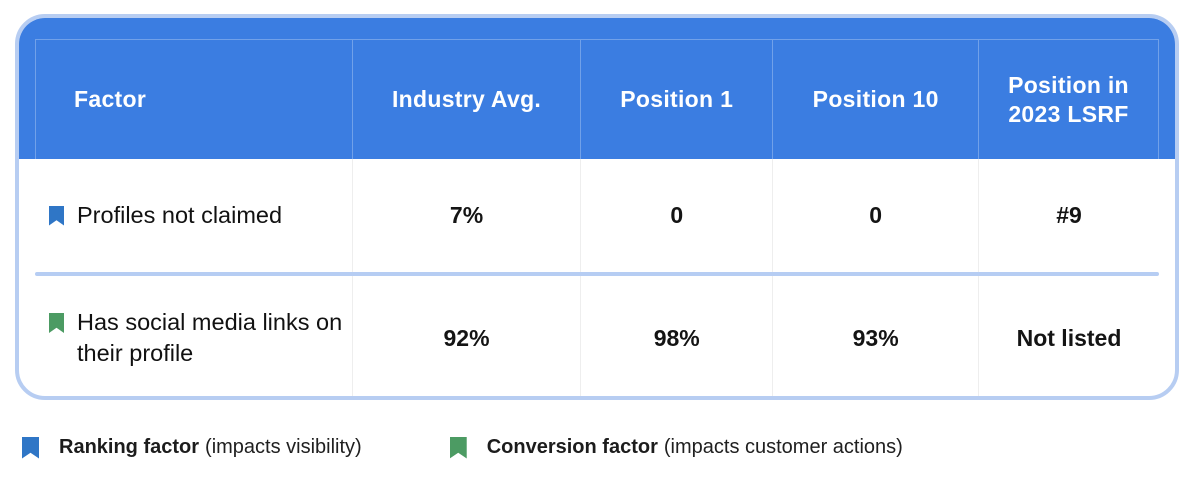 This screenshot has width=1198, height=488. I want to click on column-header-label: Position 1, so click(677, 99).